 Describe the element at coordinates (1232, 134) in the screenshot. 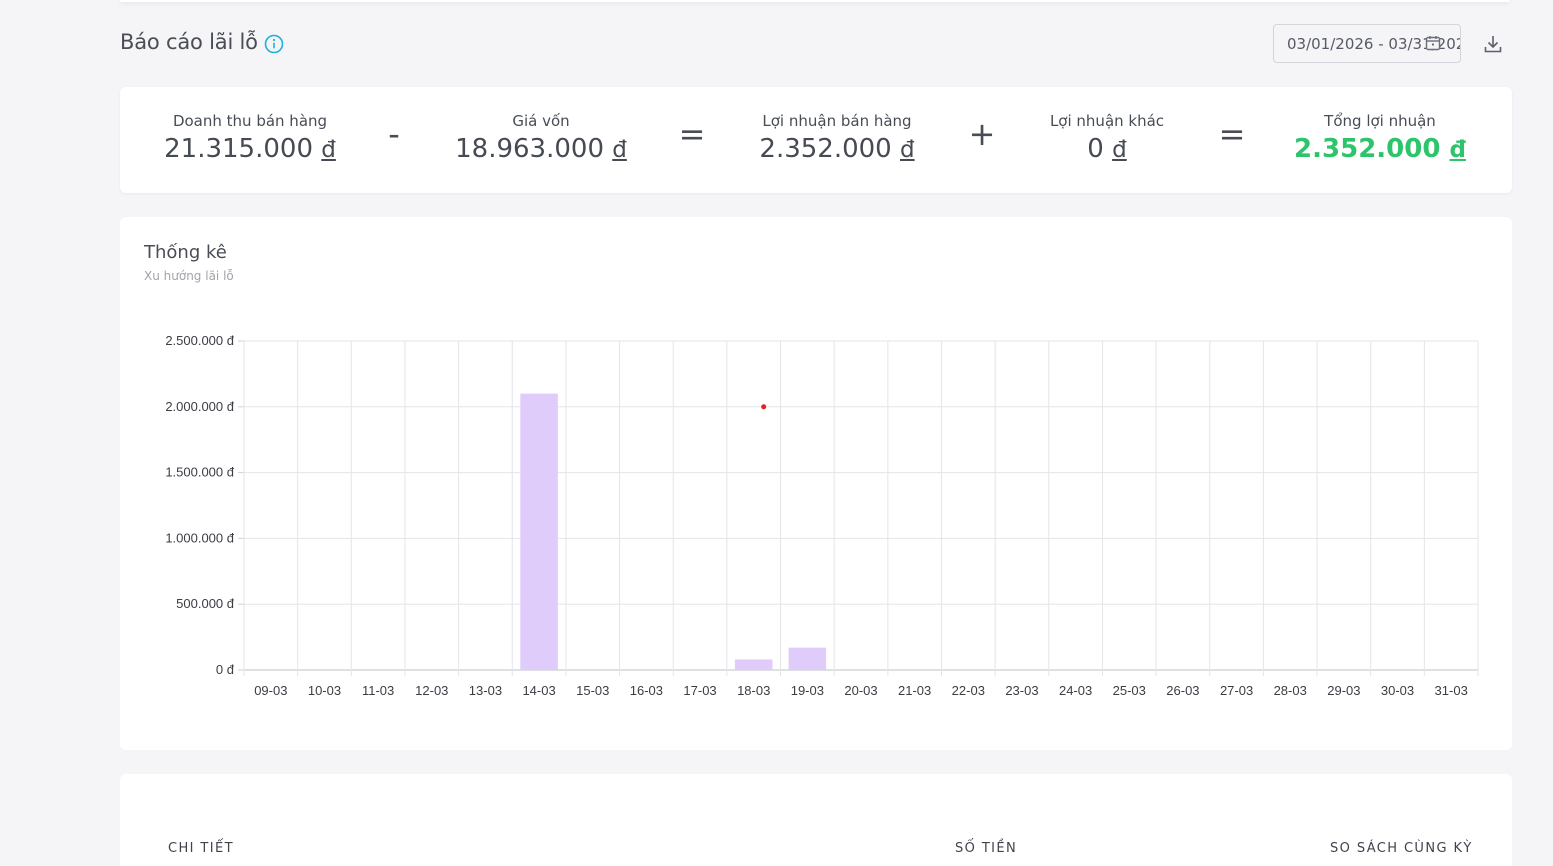

I see `equals-operator-2: =` at that location.